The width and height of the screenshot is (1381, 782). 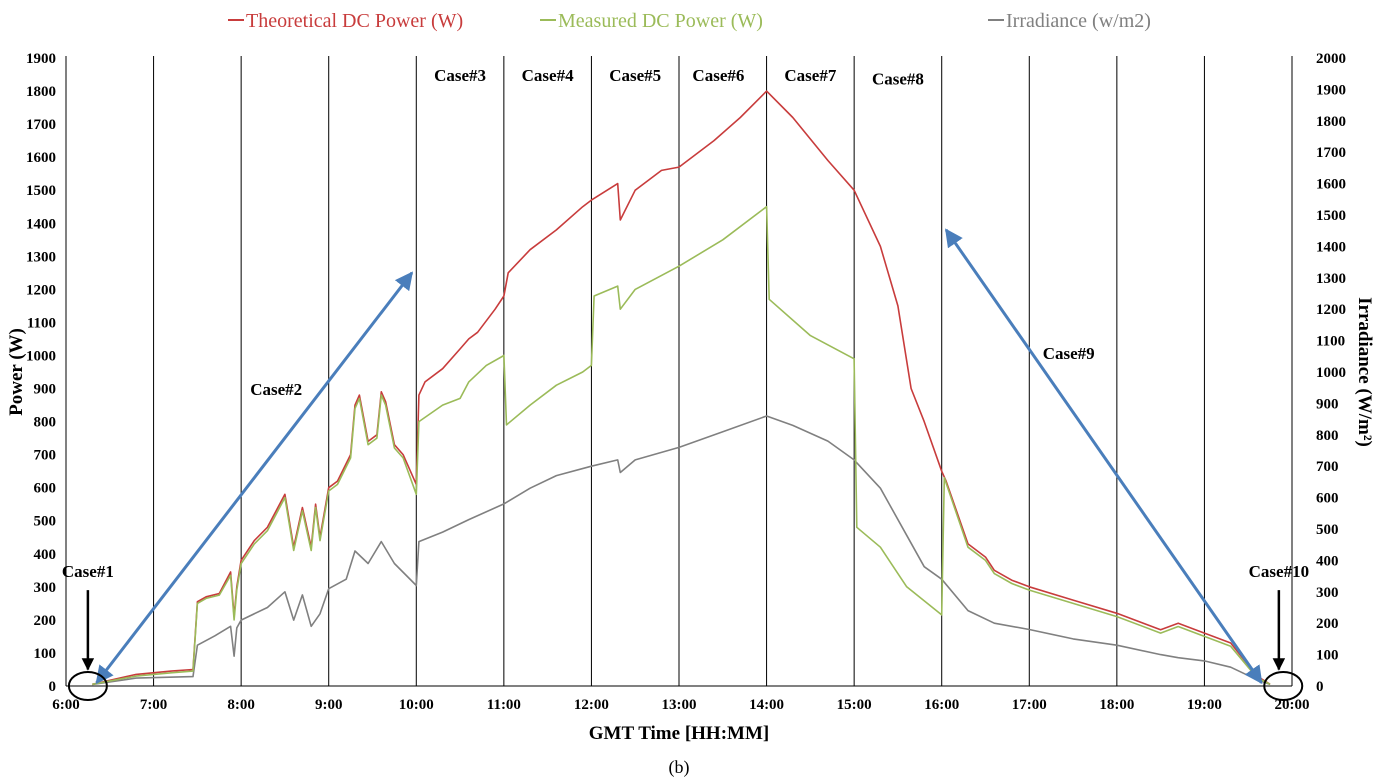 What do you see at coordinates (1320, 687) in the screenshot?
I see `y-right-tick-label: 0` at bounding box center [1320, 687].